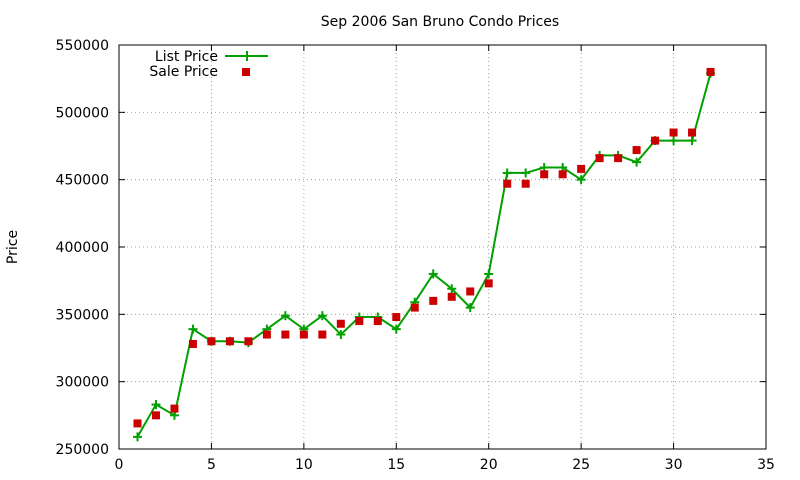  What do you see at coordinates (247, 56) in the screenshot?
I see `legend-marker-list-price` at bounding box center [247, 56].